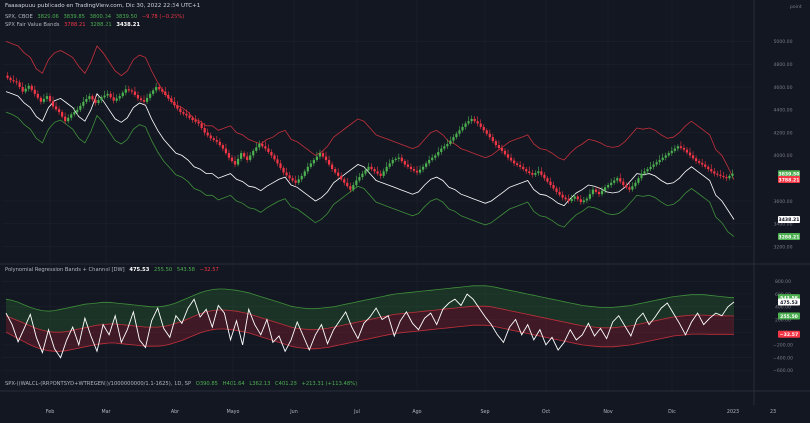 This screenshot has width=810, height=423. What do you see at coordinates (139, 270) in the screenshot?
I see `indicator2-v1: 475.53` at bounding box center [139, 270].